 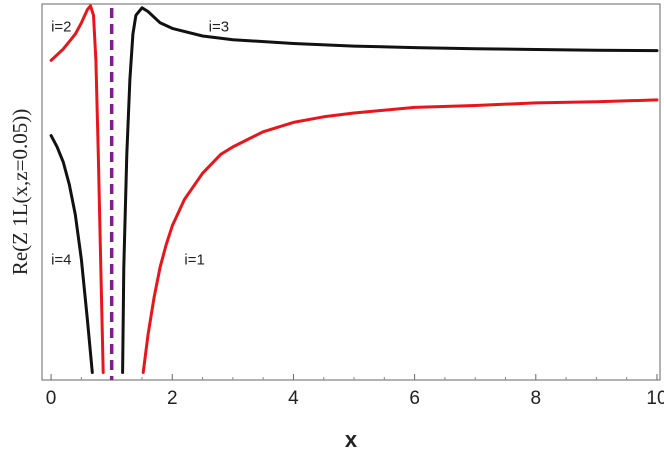 I want to click on curve-label: i=2, so click(x=61, y=27).